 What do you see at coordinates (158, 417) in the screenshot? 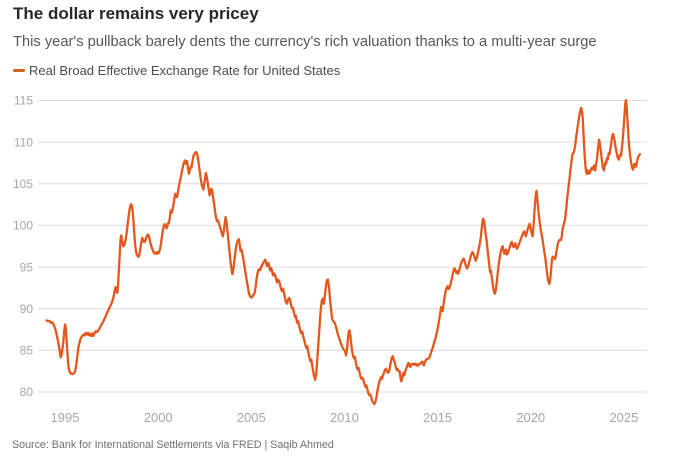
I see `svg-text: 2000` at bounding box center [158, 417].